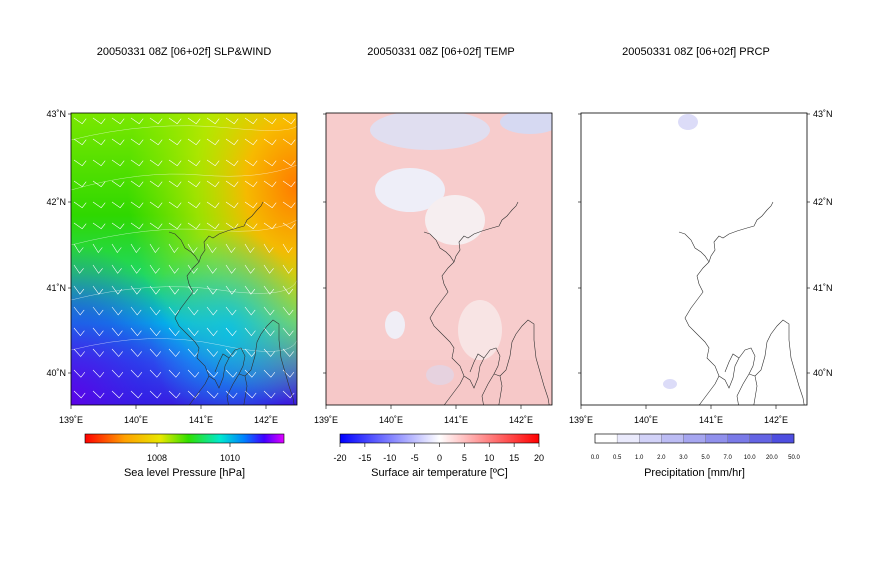 The image size is (880, 586). What do you see at coordinates (595, 458) in the screenshot?
I see `prcp-cb-tick-label: 0.0` at bounding box center [595, 458].